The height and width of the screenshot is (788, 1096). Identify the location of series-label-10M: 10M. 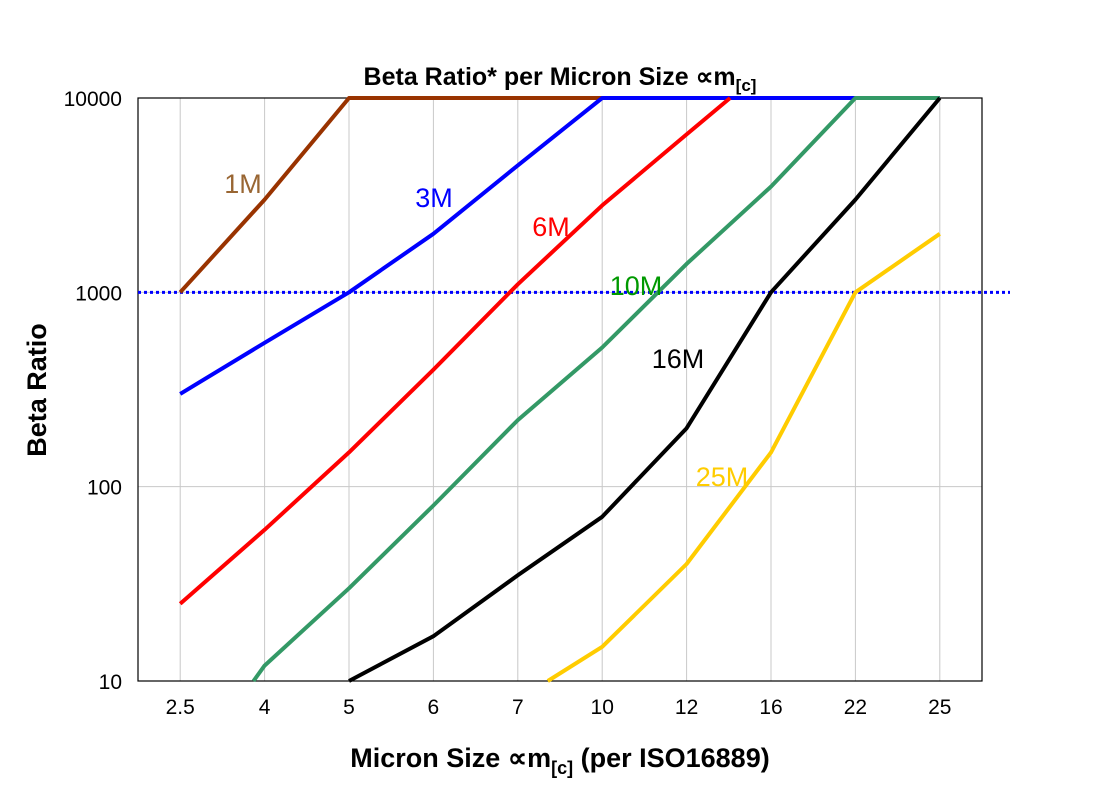
(636, 286).